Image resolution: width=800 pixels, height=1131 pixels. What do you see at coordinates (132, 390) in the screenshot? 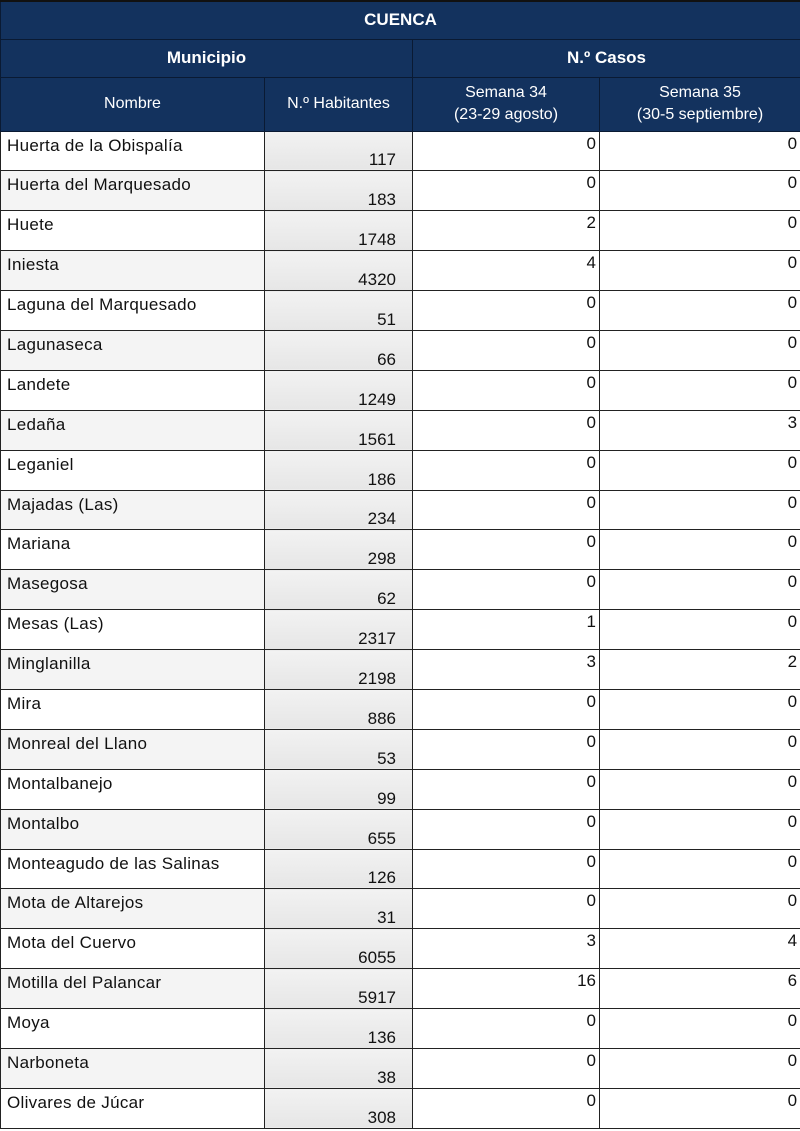
I see `municipio-name: Landete` at bounding box center [132, 390].